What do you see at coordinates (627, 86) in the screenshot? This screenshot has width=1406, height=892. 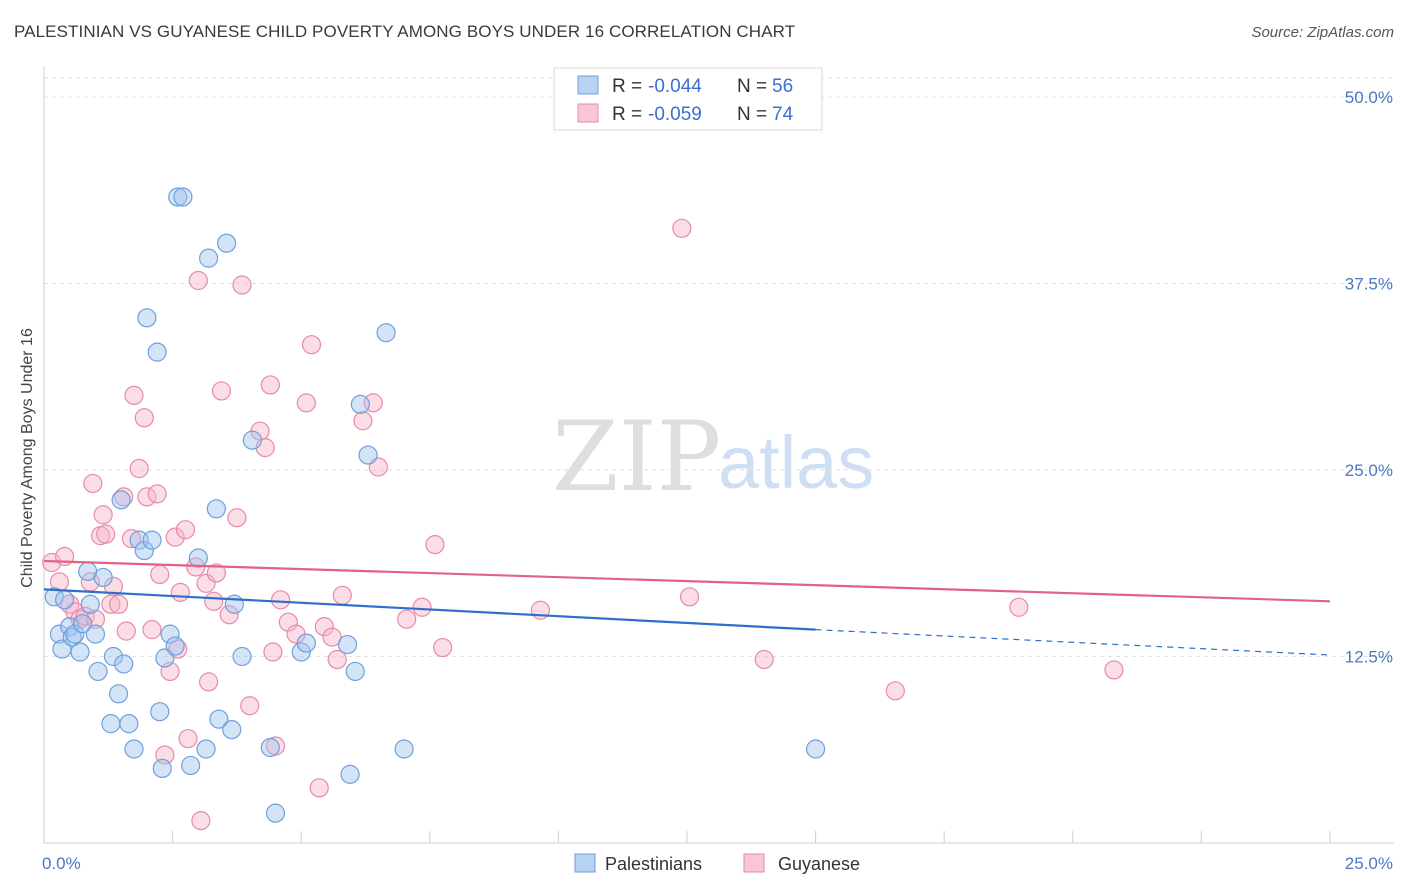 I see `legend-r-label-palestinians: R =` at bounding box center [627, 86].